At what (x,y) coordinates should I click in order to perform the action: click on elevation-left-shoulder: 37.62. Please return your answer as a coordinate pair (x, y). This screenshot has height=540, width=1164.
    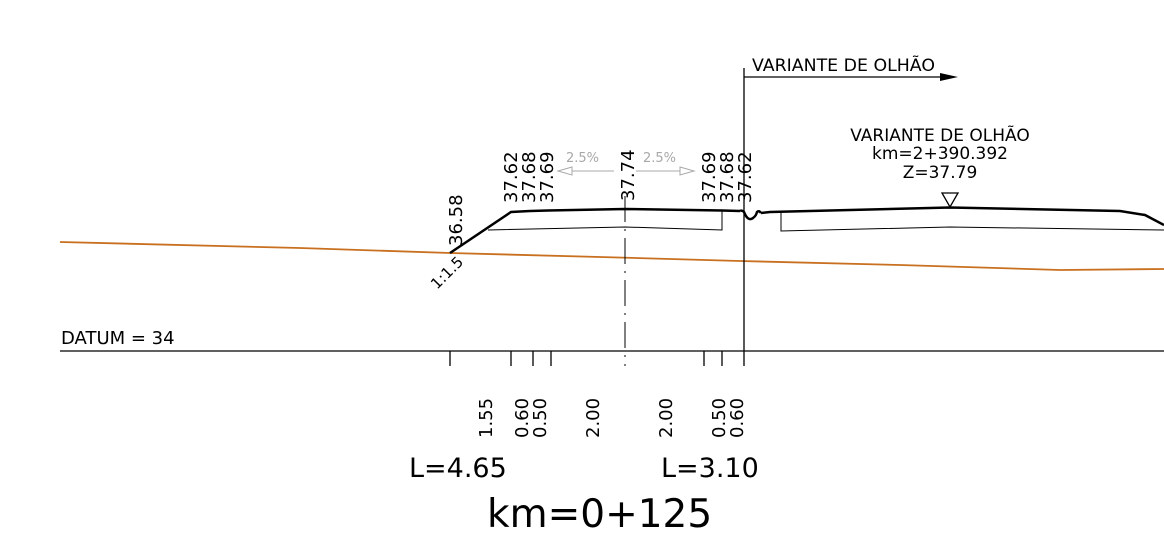
    Looking at the image, I should click on (511, 177).